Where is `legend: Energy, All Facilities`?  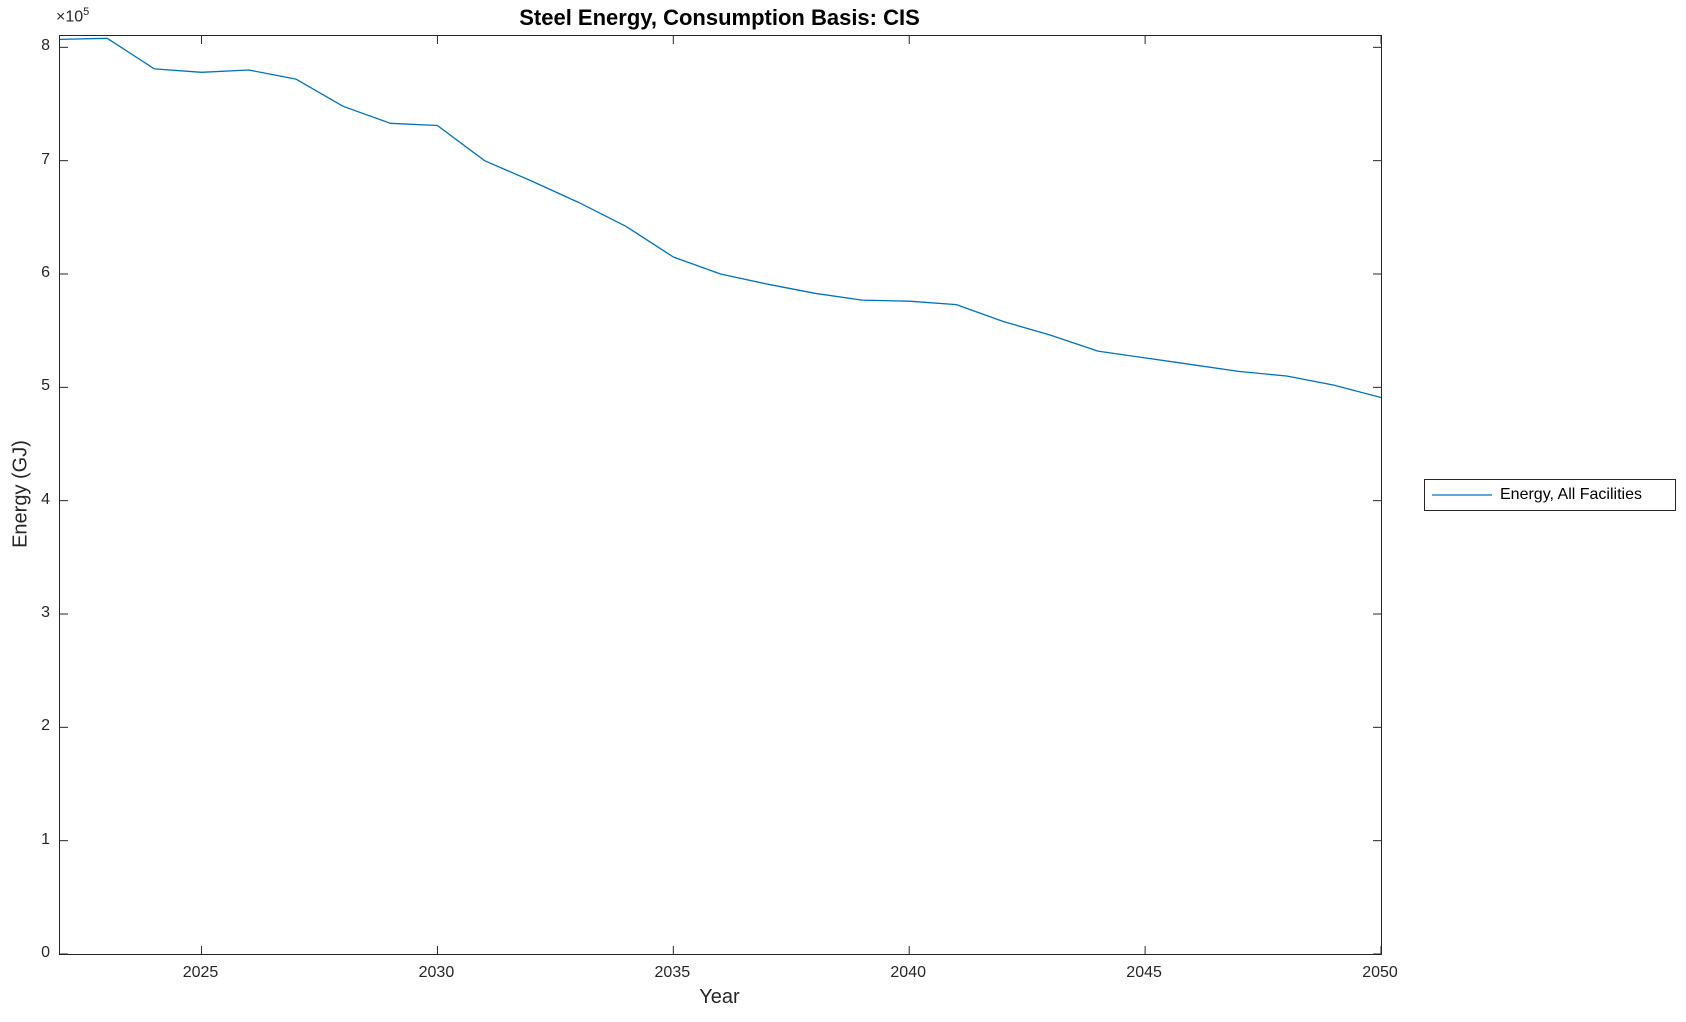
legend: Energy, All Facilities is located at coordinates (1550, 495).